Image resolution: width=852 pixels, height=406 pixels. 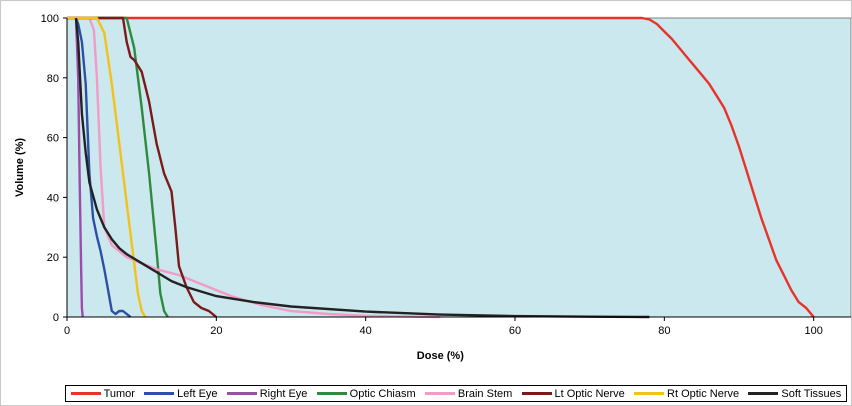 I want to click on legend-item-left-eye: Left Eye, so click(x=181, y=393).